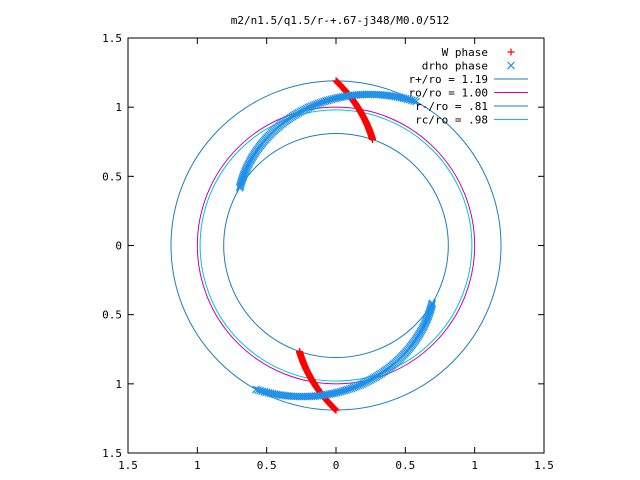 This screenshot has width=640, height=480. Describe the element at coordinates (336, 465) in the screenshot. I see `x-tick-label: 0` at that location.